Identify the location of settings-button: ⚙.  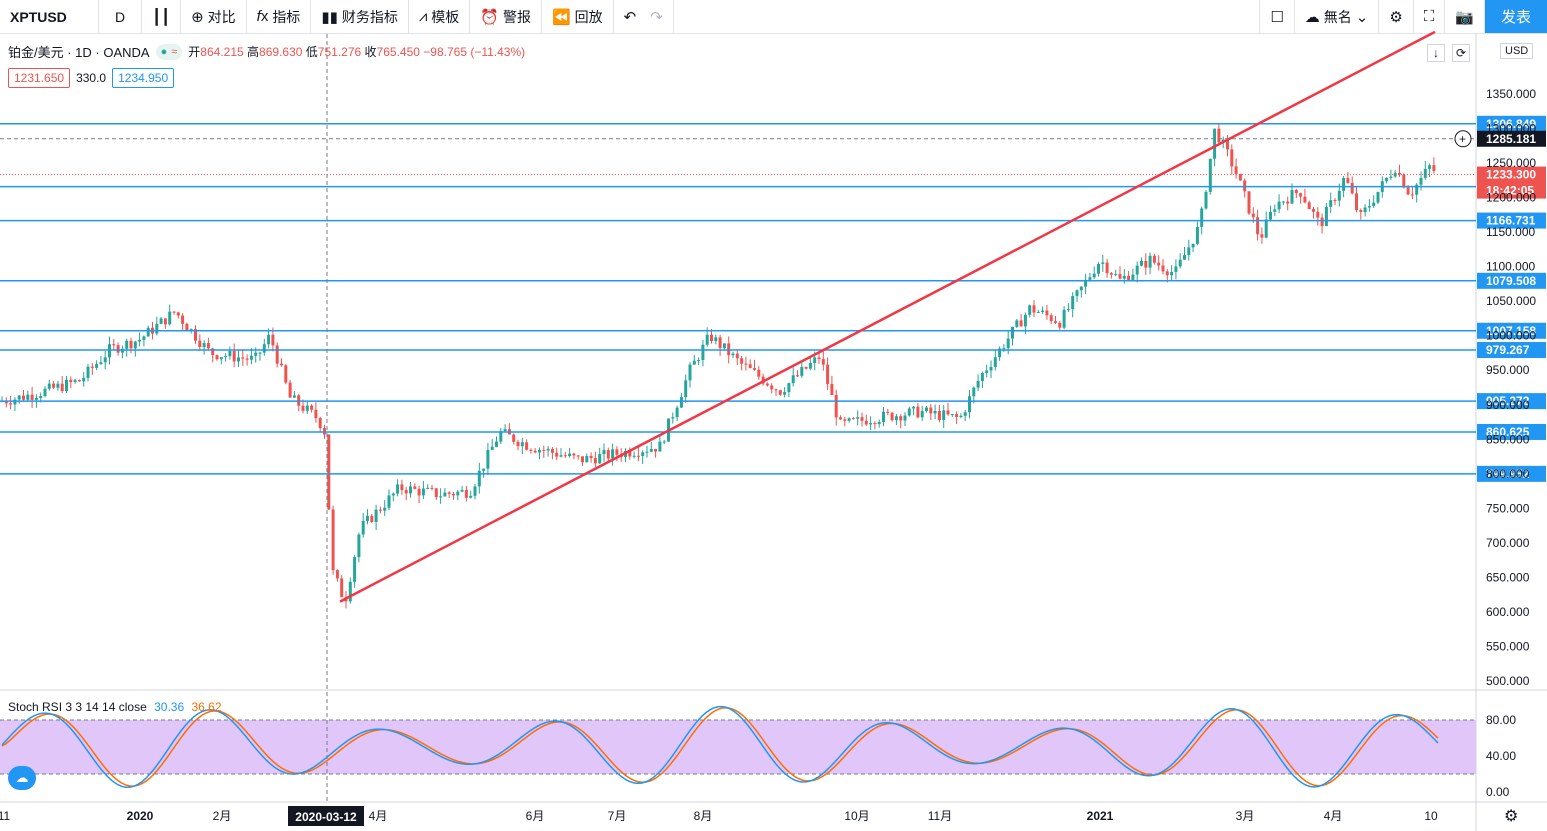
(1396, 16).